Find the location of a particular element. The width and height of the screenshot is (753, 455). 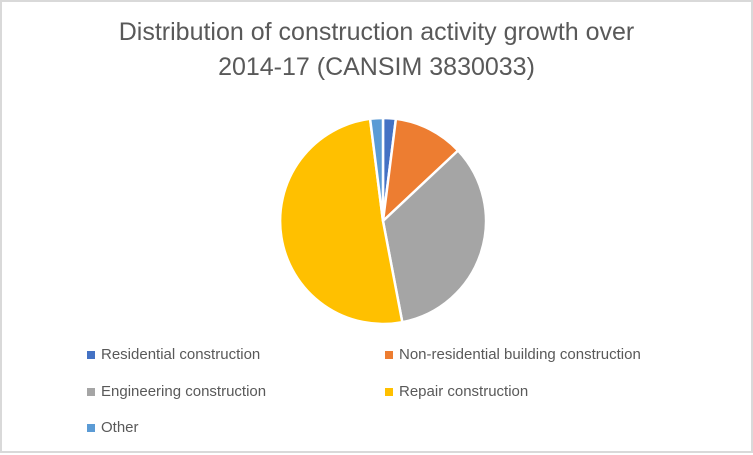

pie-slice-engineering-construction is located at coordinates (434, 236).